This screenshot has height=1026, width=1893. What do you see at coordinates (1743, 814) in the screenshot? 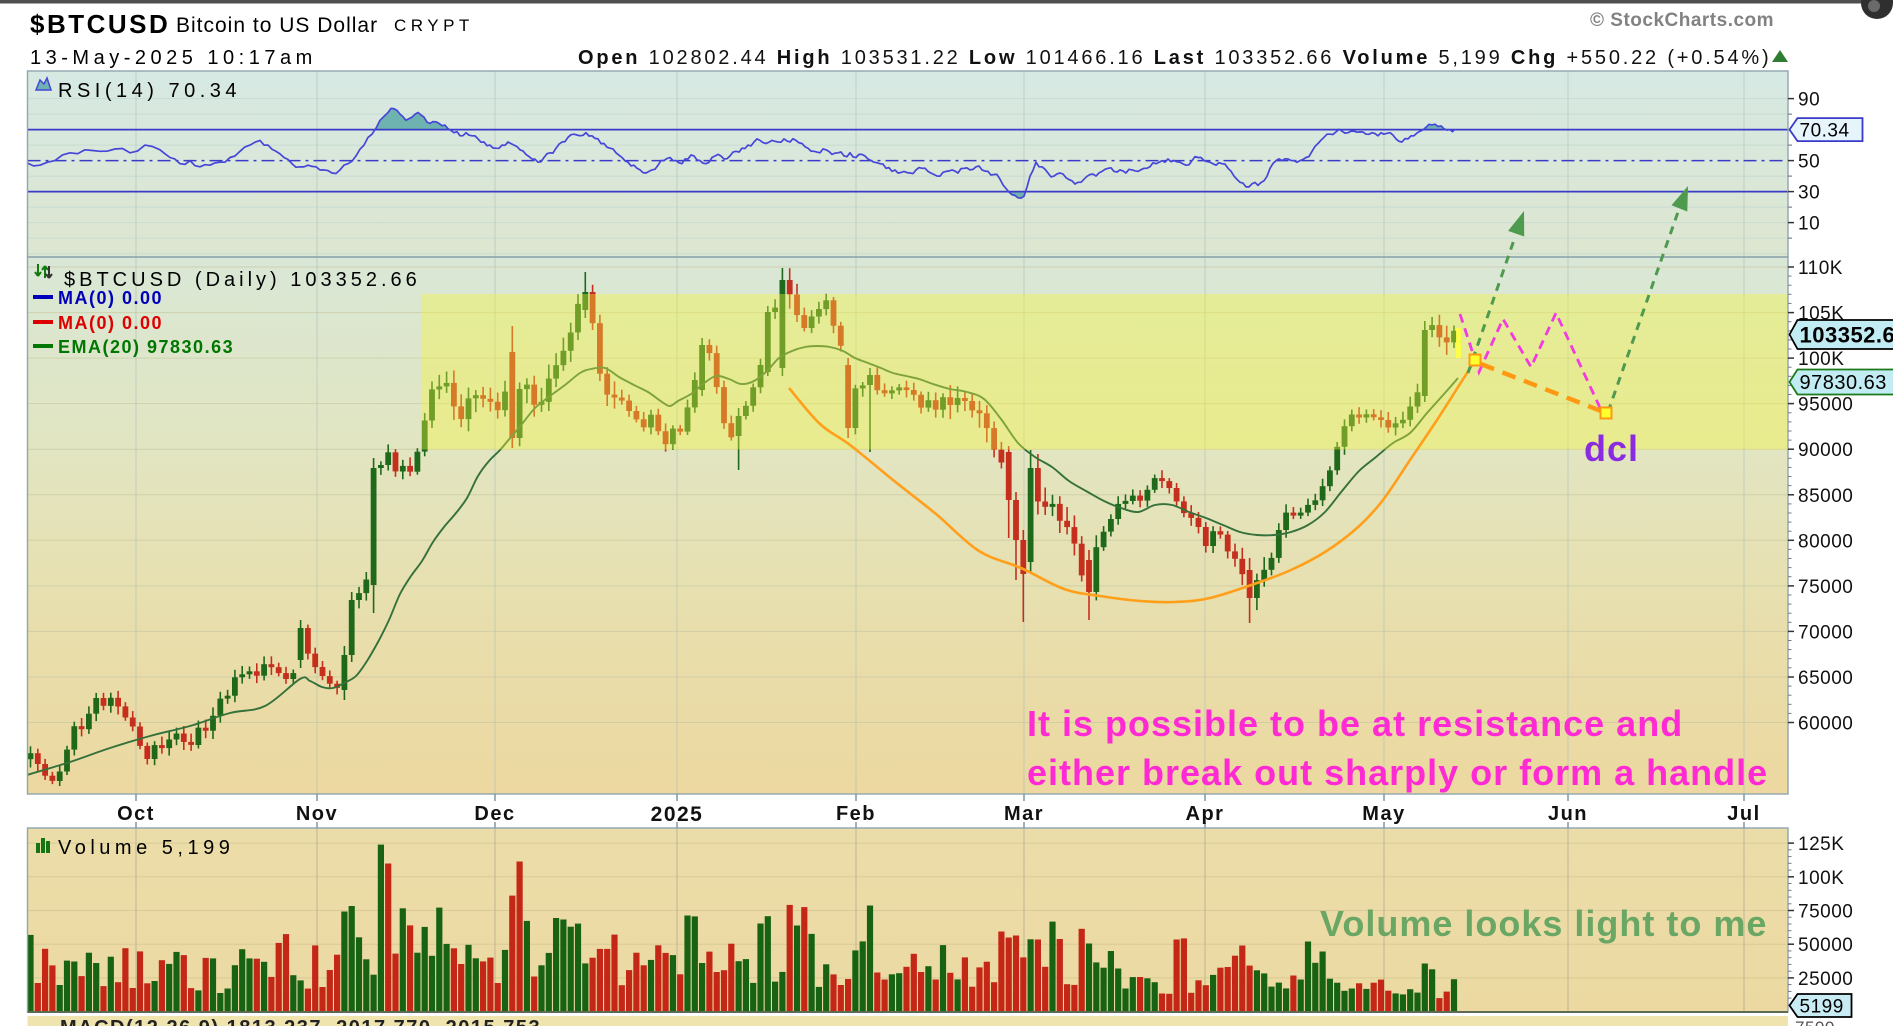
I see `svg-text: Jul` at bounding box center [1743, 814].